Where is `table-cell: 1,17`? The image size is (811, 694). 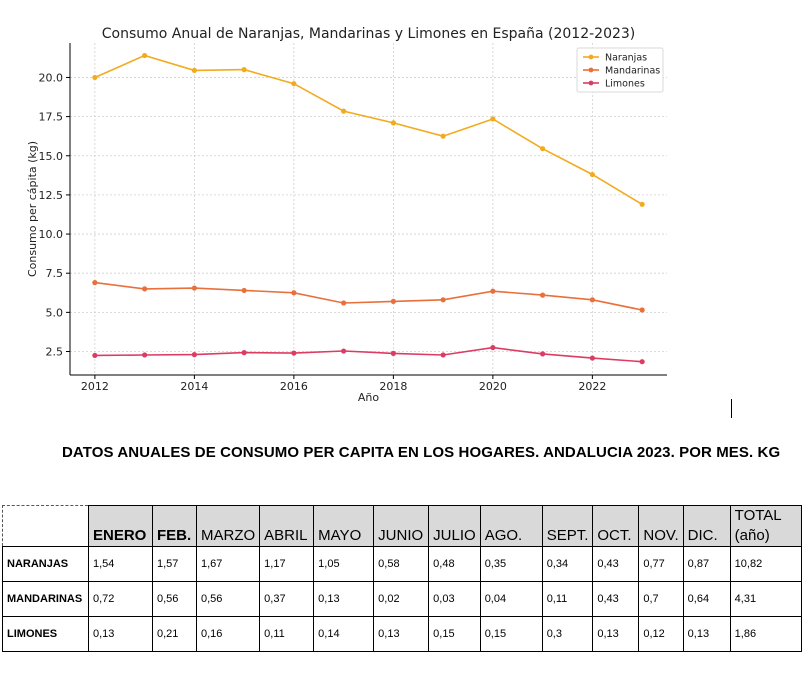
table-cell: 1,17 is located at coordinates (287, 564).